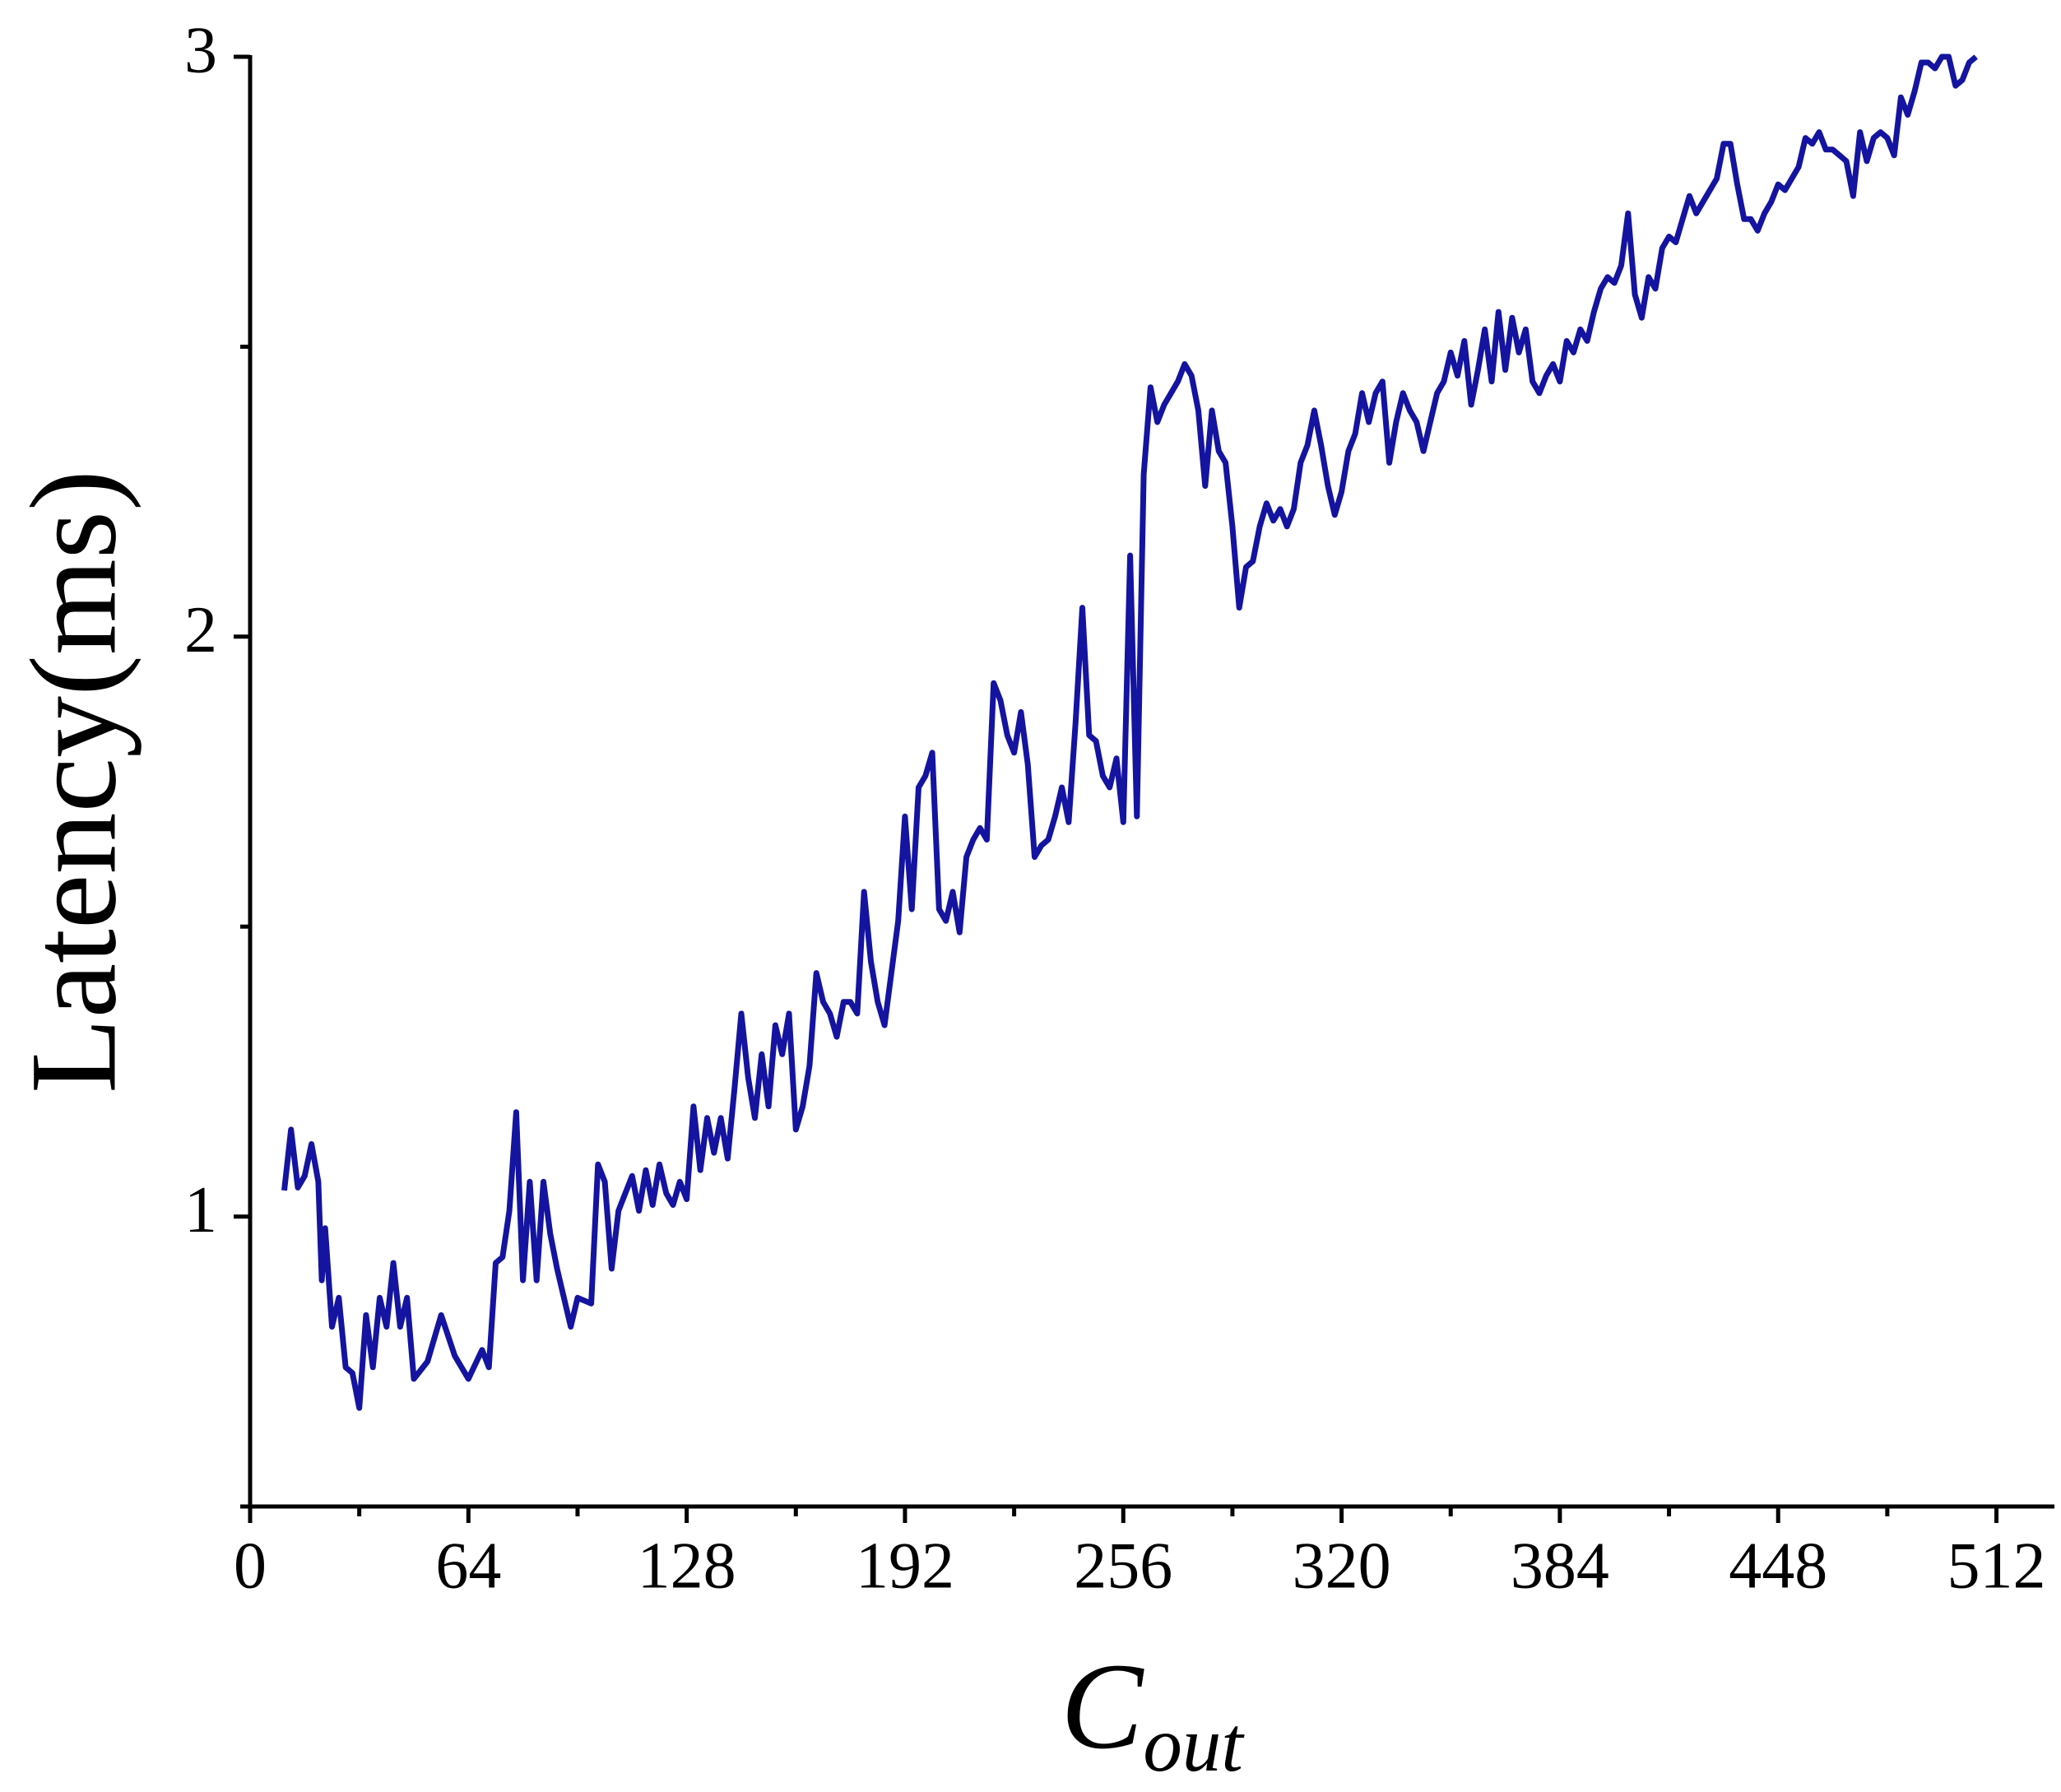 This screenshot has height=1792, width=2061. I want to click on y-tick-label: 3, so click(200, 50).